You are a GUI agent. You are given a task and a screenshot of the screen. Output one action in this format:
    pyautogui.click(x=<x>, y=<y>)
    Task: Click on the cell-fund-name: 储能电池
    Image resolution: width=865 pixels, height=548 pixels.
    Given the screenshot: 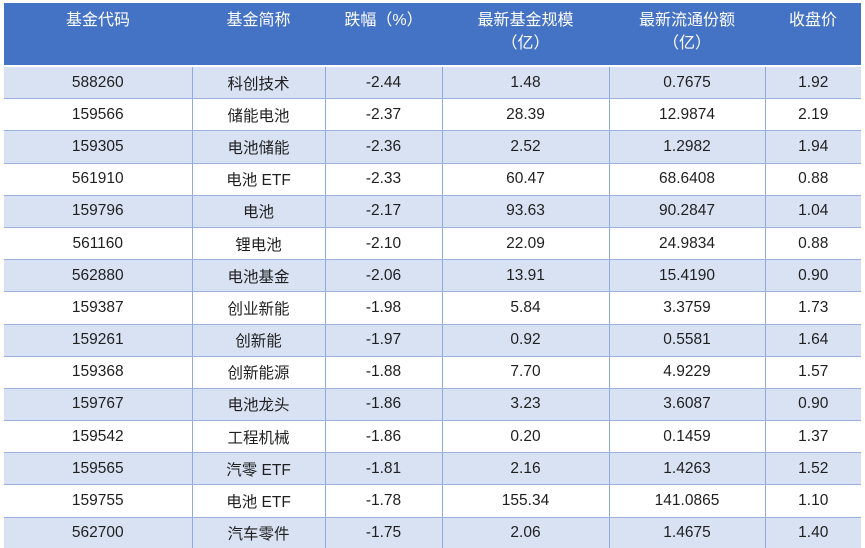 What is the action you would take?
    pyautogui.click(x=259, y=115)
    